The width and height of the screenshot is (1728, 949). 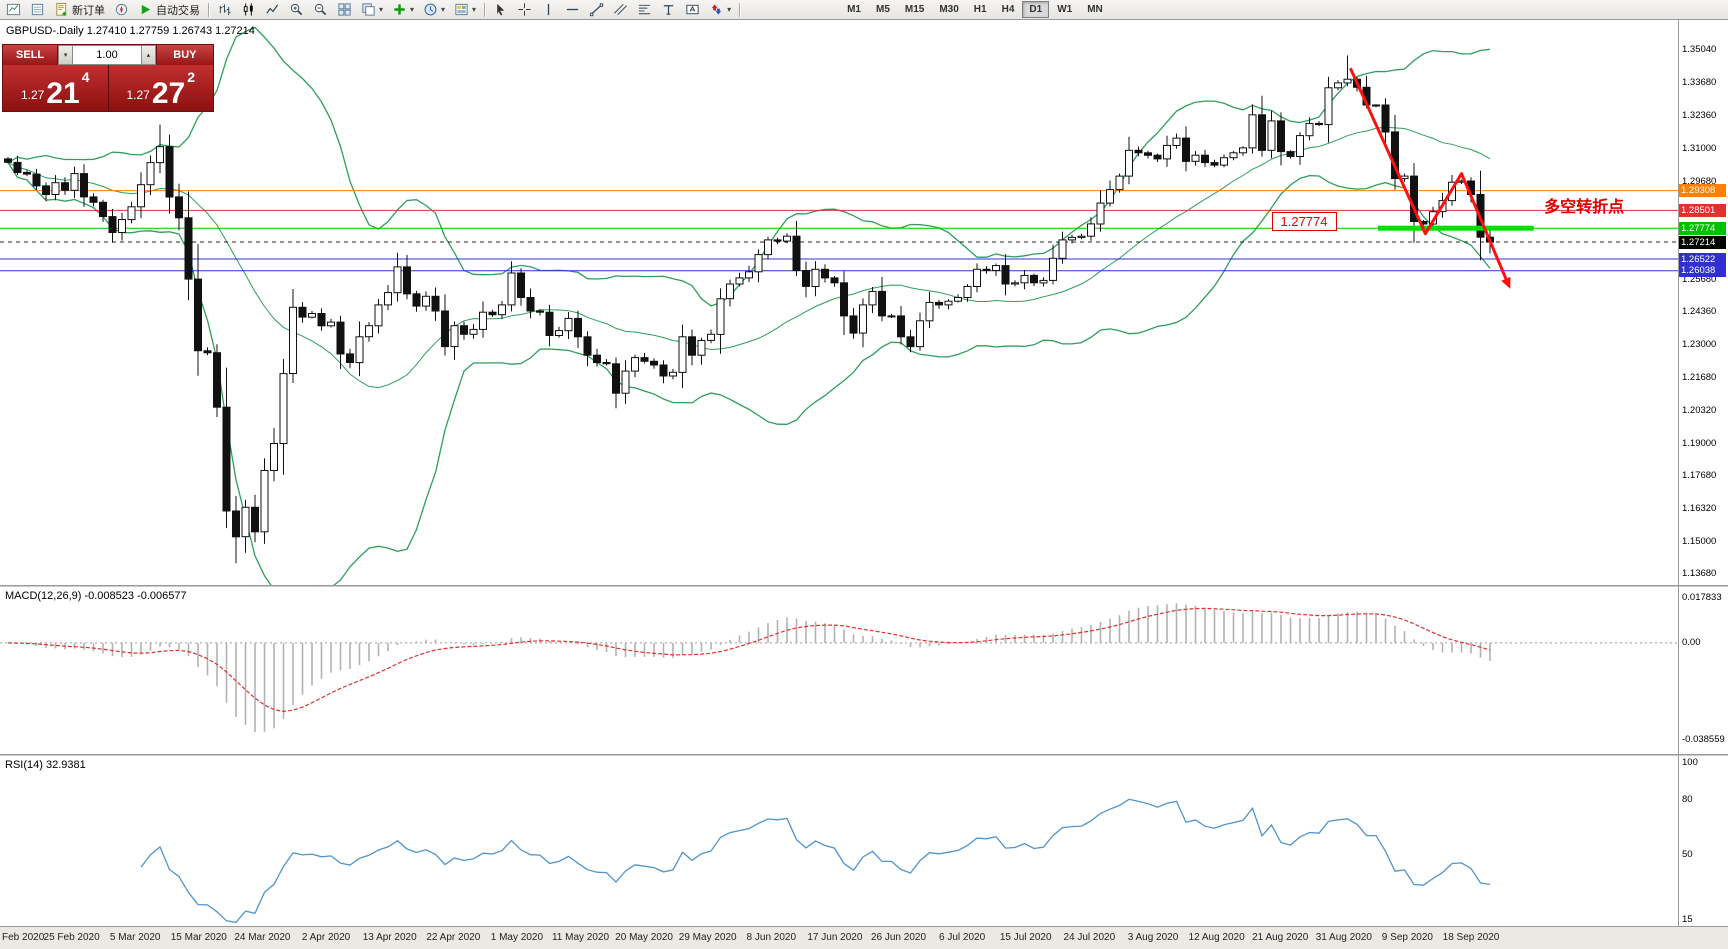 I want to click on rsi-axis-tick: 80, so click(x=1687, y=799).